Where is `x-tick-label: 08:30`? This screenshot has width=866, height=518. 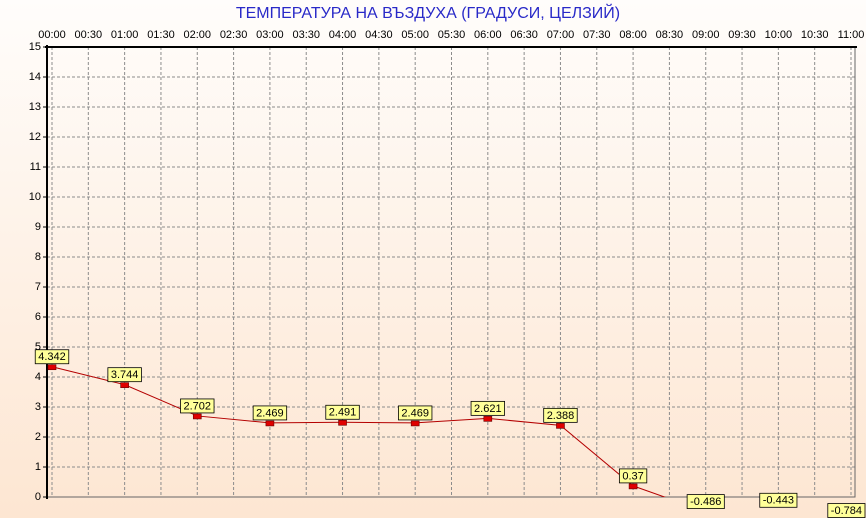
x-tick-label: 08:30 is located at coordinates (670, 35).